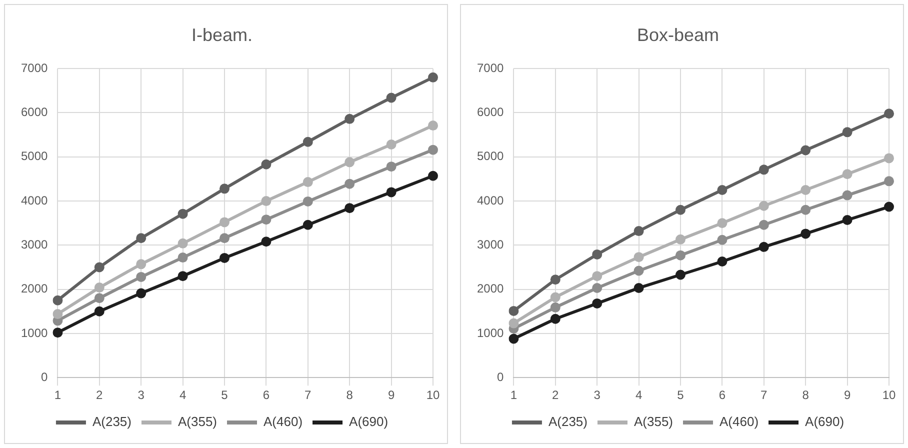 The height and width of the screenshot is (448, 908). What do you see at coordinates (490, 333) in the screenshot?
I see `y-tick-label: 1000` at bounding box center [490, 333].